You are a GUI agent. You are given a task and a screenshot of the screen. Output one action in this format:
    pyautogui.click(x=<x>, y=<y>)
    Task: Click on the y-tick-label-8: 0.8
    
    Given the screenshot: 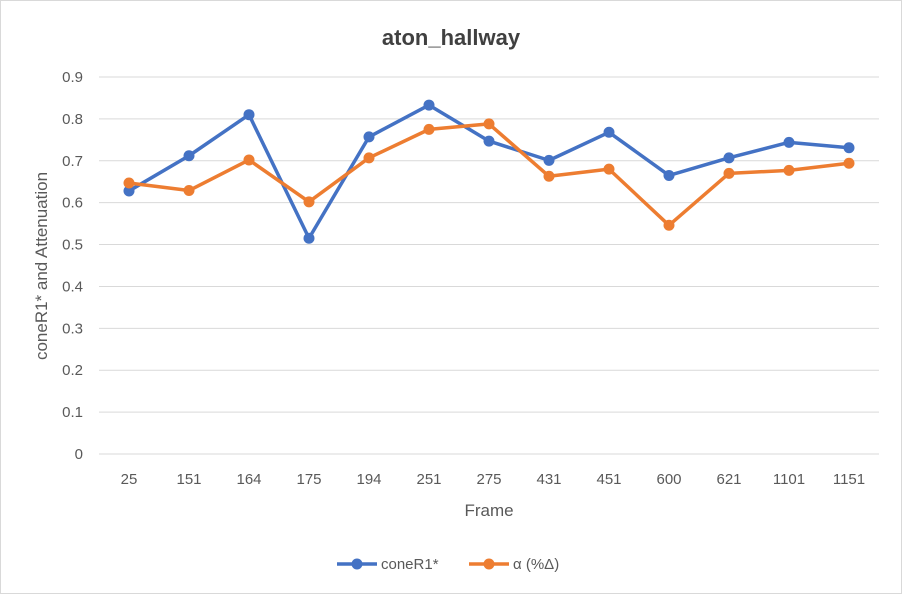 What is the action you would take?
    pyautogui.click(x=72, y=119)
    